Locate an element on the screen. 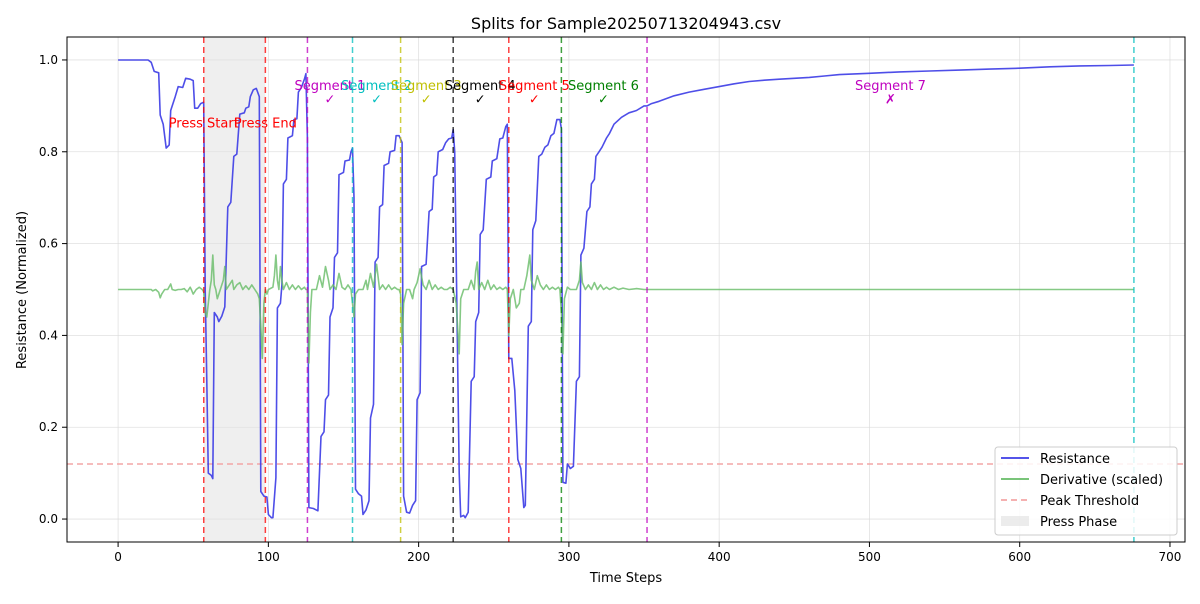 This screenshot has width=1200, height=604. segment-label: Segment 3 is located at coordinates (426, 86).